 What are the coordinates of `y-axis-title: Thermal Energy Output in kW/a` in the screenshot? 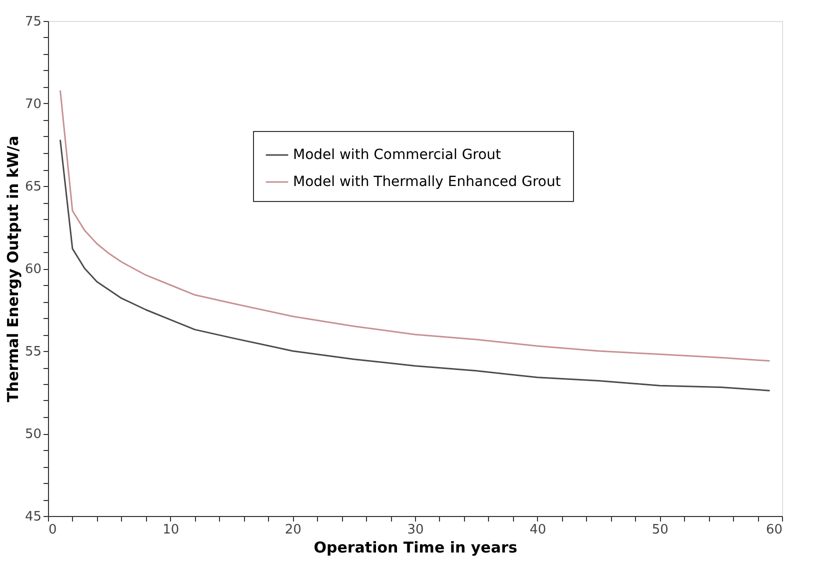 It's located at (13, 269).